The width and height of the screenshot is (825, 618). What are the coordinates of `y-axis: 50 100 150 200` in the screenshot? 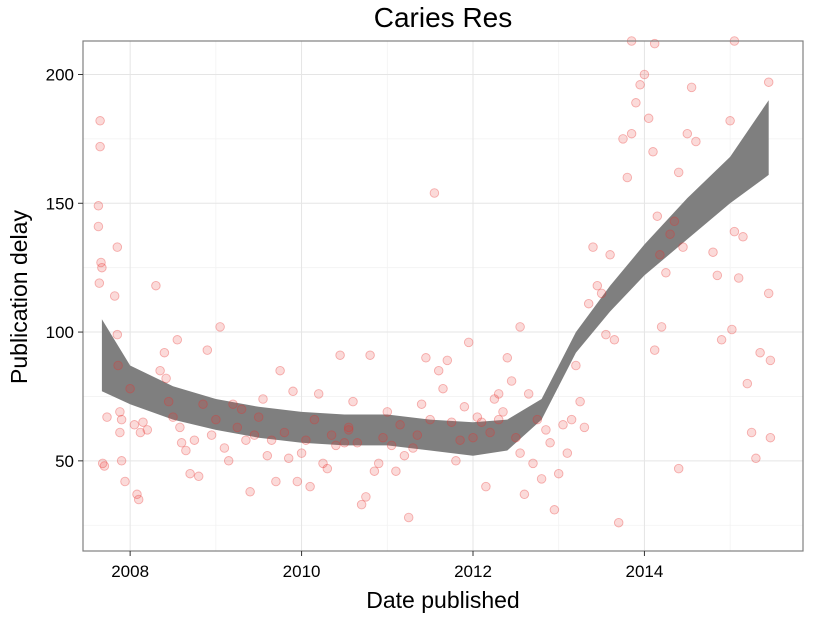 It's located at (64, 268).